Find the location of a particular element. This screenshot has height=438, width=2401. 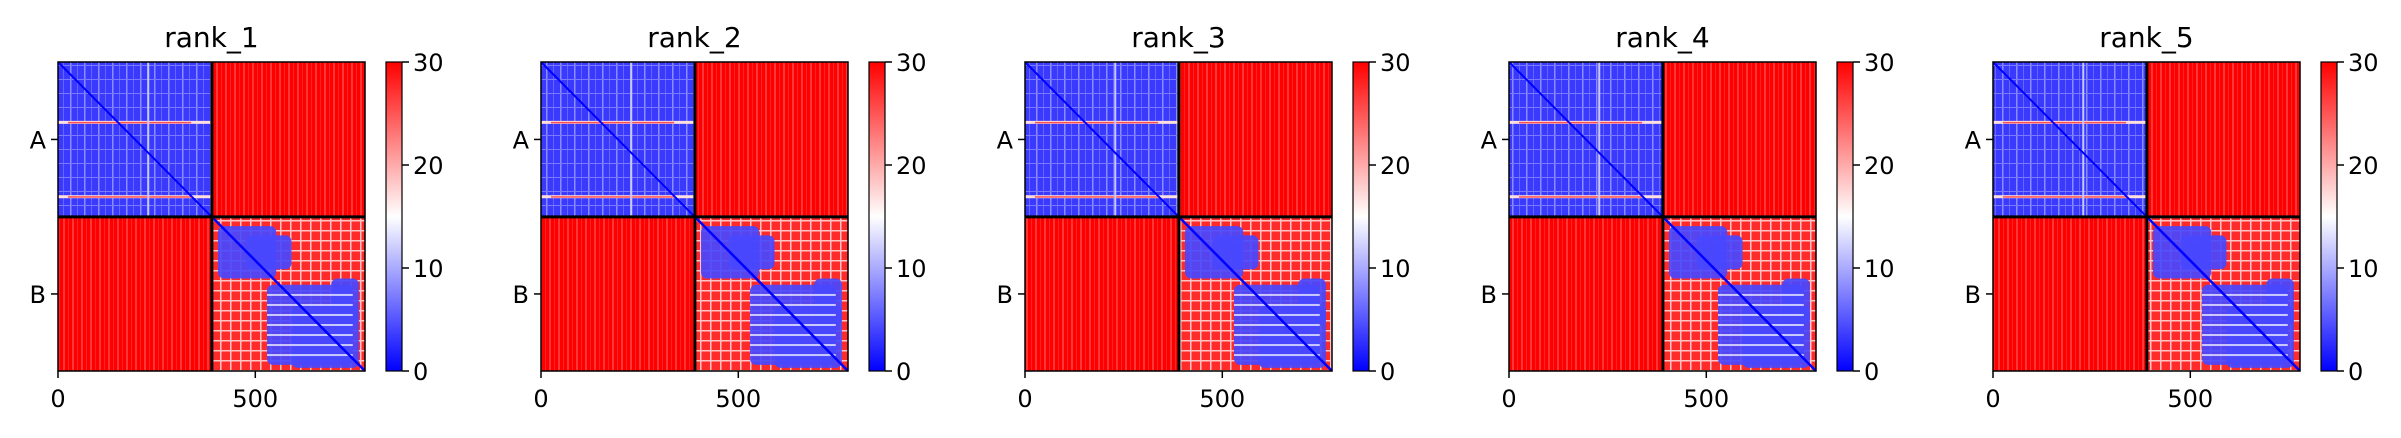

panel-title: rank_5 is located at coordinates (2146, 37).